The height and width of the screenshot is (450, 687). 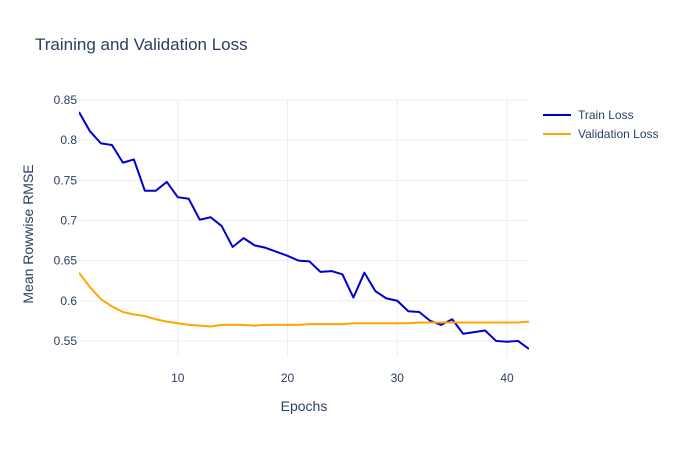 I want to click on legend: Train Loss Validation Loss, so click(x=601, y=124).